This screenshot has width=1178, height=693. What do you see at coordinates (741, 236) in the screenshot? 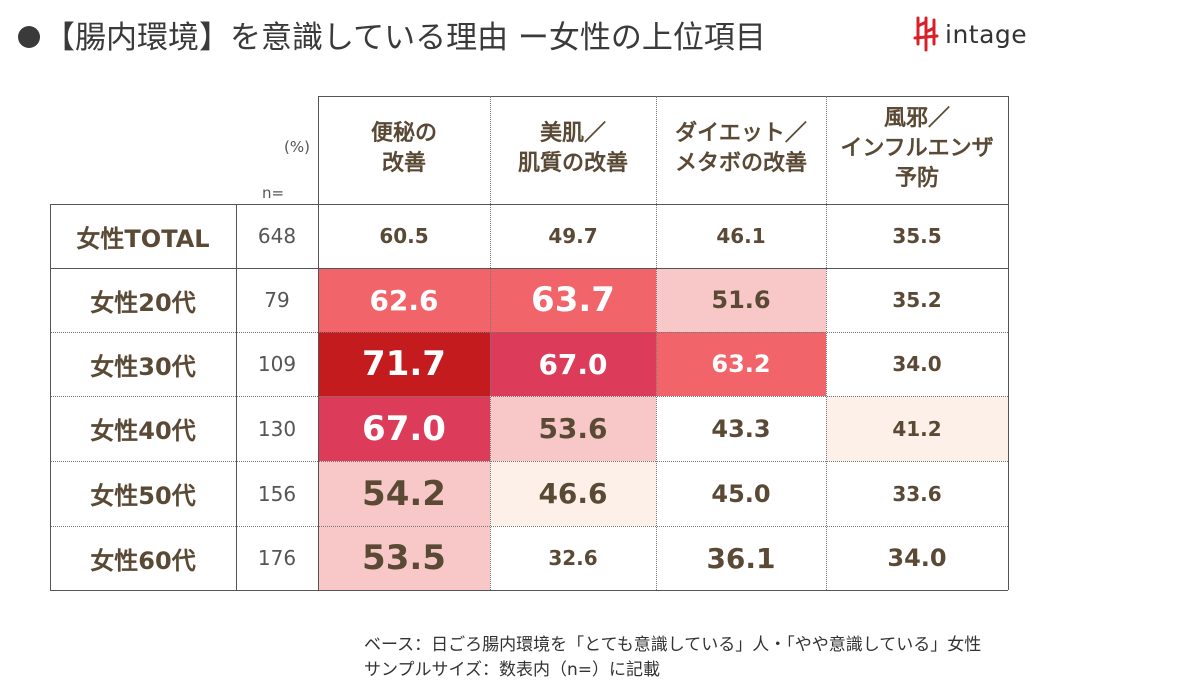
I see `value-cell: 46.1` at bounding box center [741, 236].